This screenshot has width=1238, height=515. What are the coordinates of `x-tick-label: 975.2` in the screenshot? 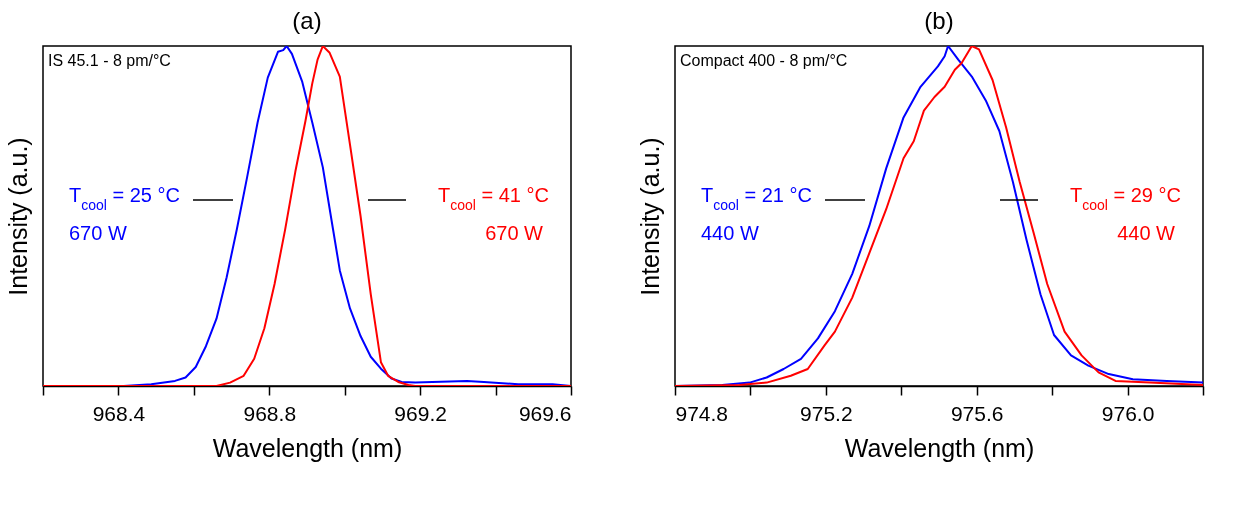 It's located at (826, 413).